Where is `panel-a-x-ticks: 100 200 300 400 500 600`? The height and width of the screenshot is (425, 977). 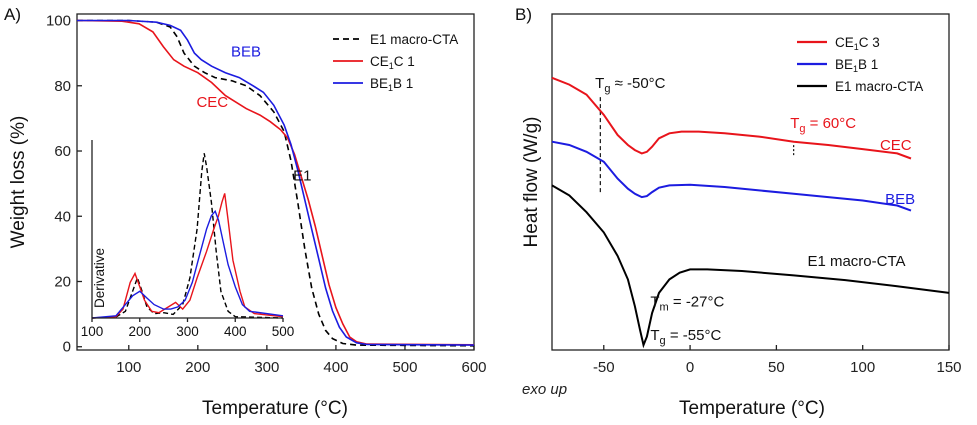
panel-a-x-ticks: 100 200 300 400 500 600 is located at coordinates (301, 360).